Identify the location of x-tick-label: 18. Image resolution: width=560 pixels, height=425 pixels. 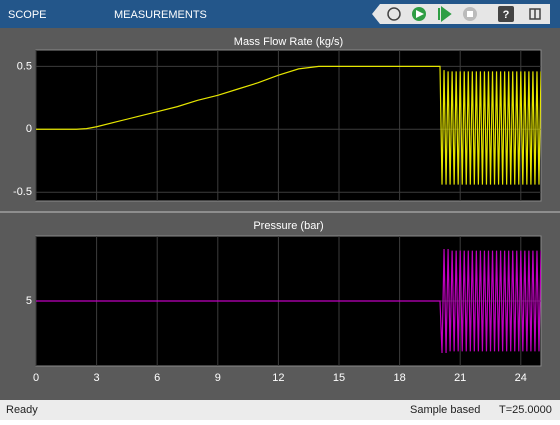
(399, 378).